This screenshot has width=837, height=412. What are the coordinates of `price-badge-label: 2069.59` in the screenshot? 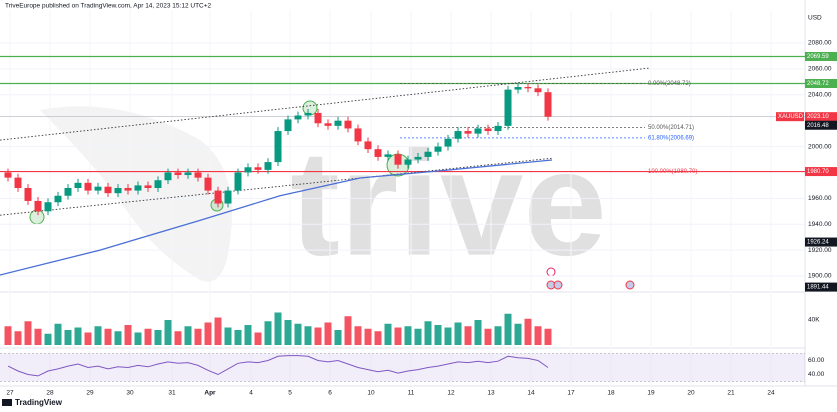 It's located at (818, 57).